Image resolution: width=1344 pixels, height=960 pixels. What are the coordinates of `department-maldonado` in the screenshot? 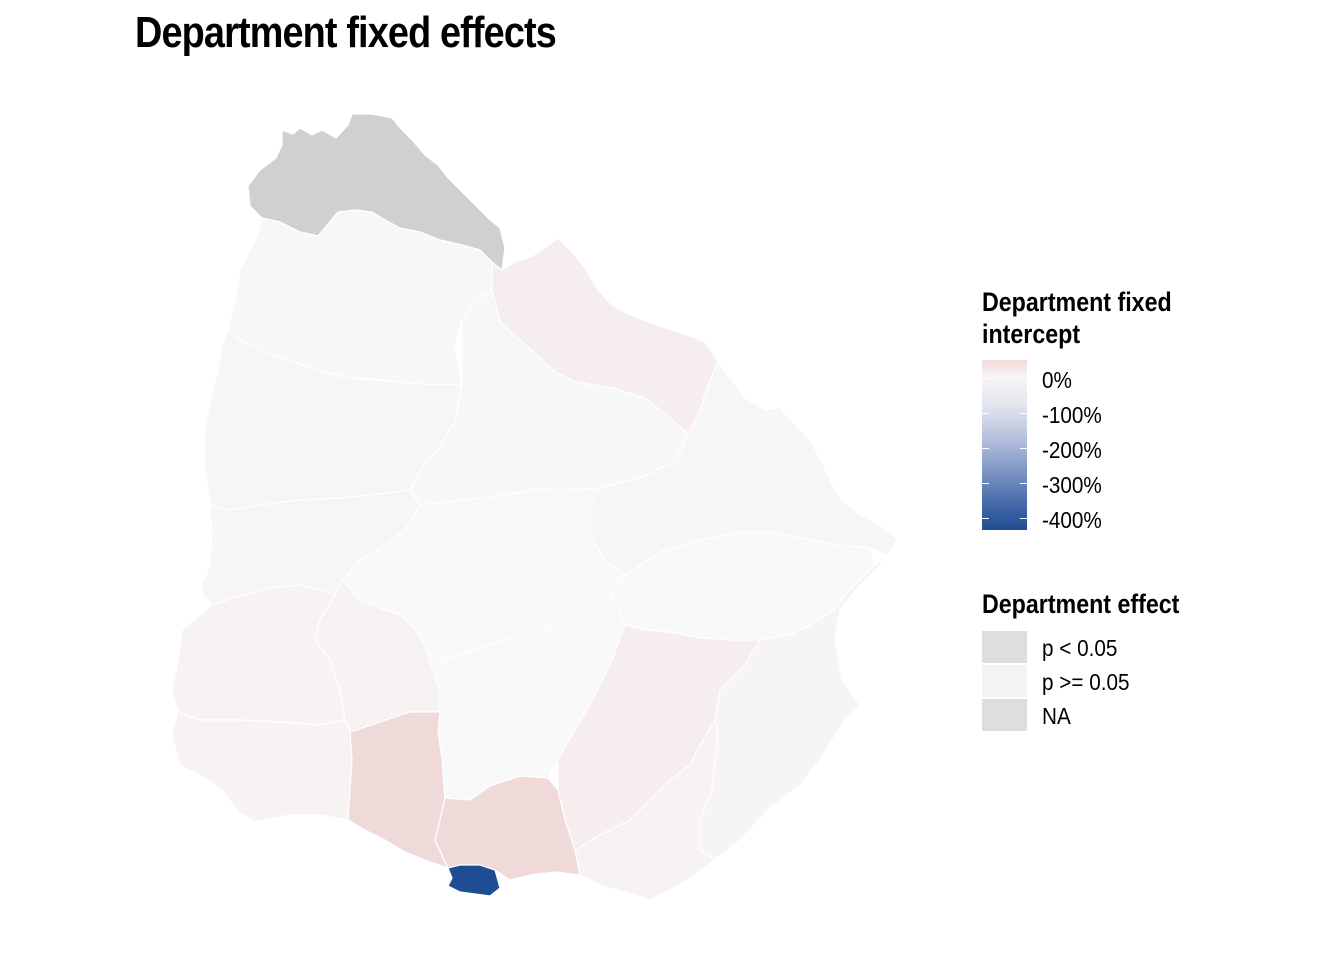 It's located at (646, 810).